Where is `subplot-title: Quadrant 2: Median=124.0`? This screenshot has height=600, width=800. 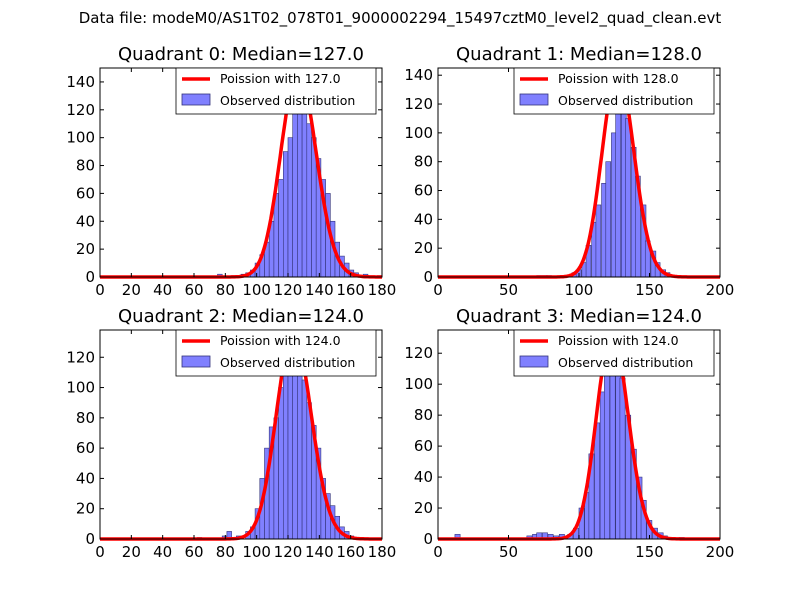 subplot-title: Quadrant 2: Median=124.0 is located at coordinates (241, 316).